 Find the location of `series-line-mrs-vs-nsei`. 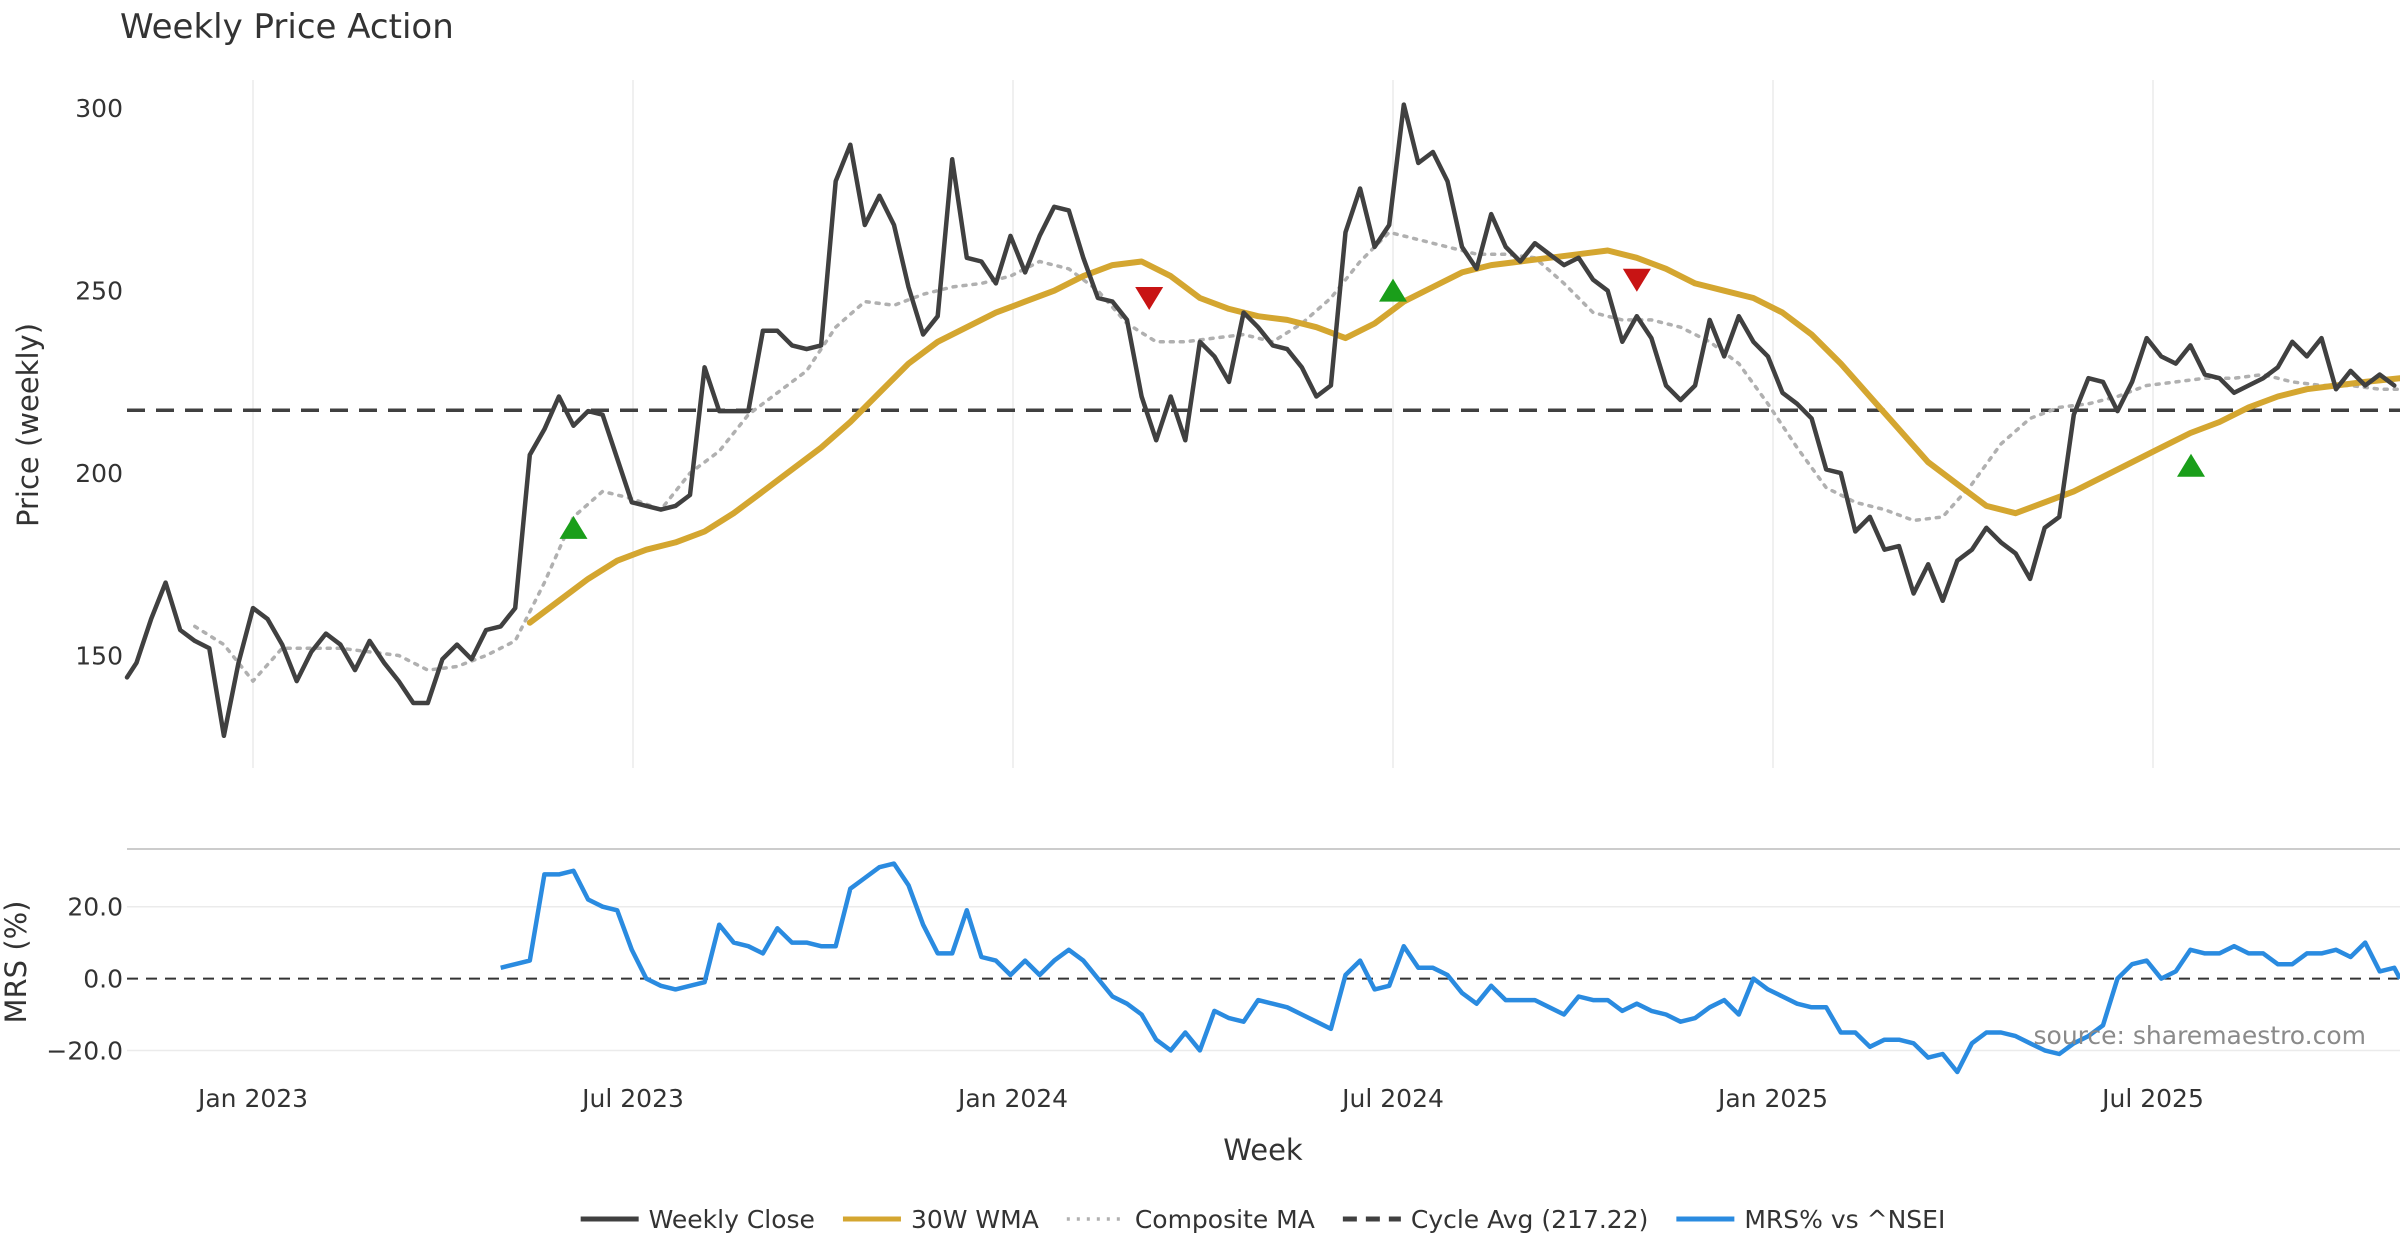

series-line-mrs-vs-nsei is located at coordinates (1450, 968).